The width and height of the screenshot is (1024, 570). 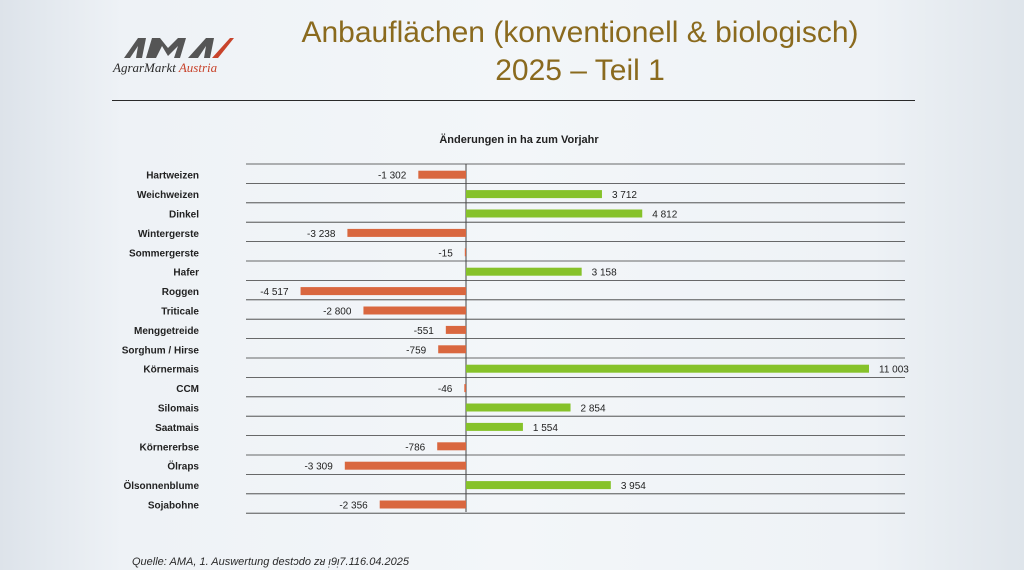 I want to click on logo-text-main: AgrarMarkt, so click(x=146, y=67).